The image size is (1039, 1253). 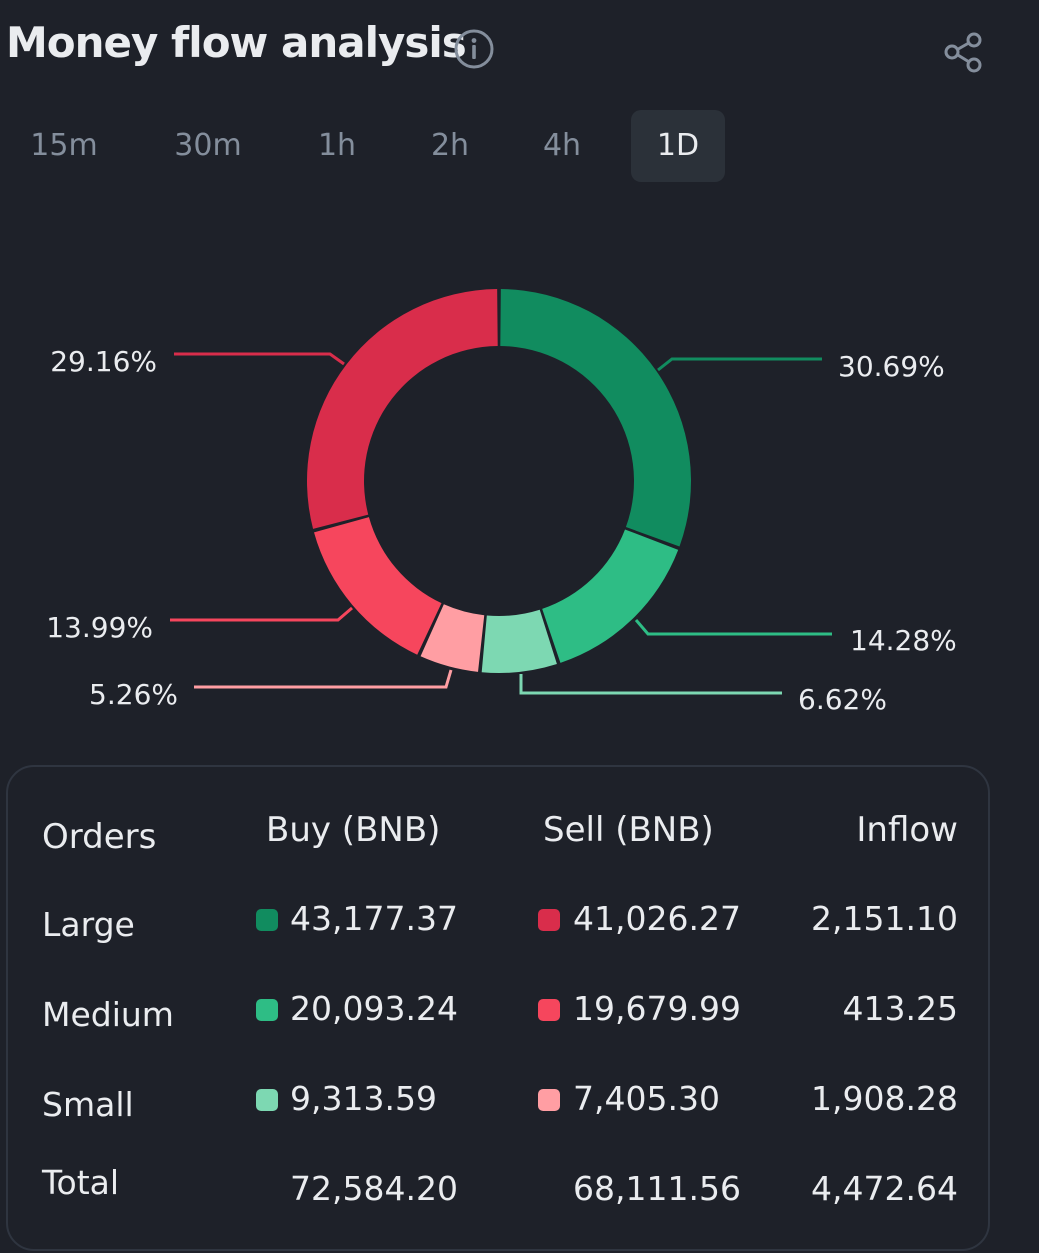 I want to click on donut-slice-large-sell, so click(x=402, y=409).